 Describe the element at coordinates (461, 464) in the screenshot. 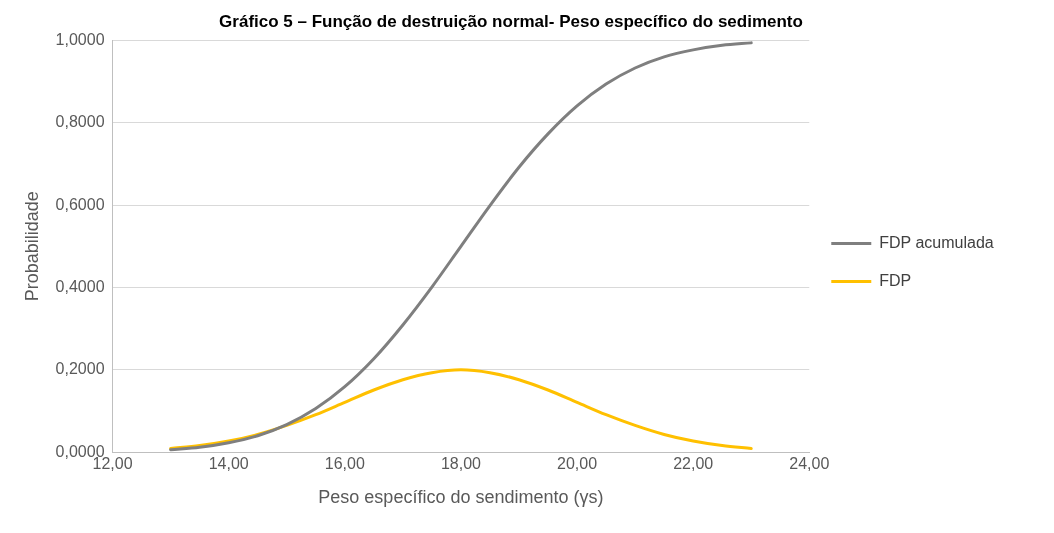

I see `x-tick-label: 18,00` at that location.